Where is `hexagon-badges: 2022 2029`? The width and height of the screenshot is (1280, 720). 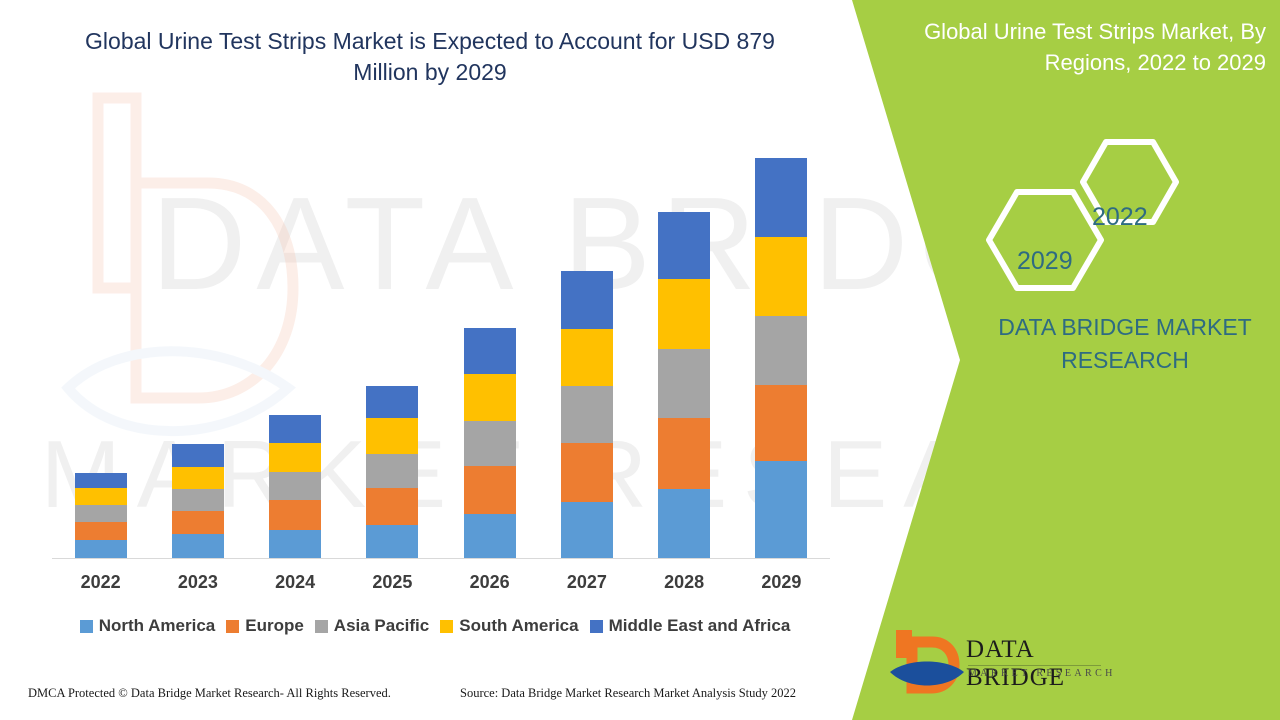
hexagon-badges: 2022 2029 is located at coordinates (1085, 212).